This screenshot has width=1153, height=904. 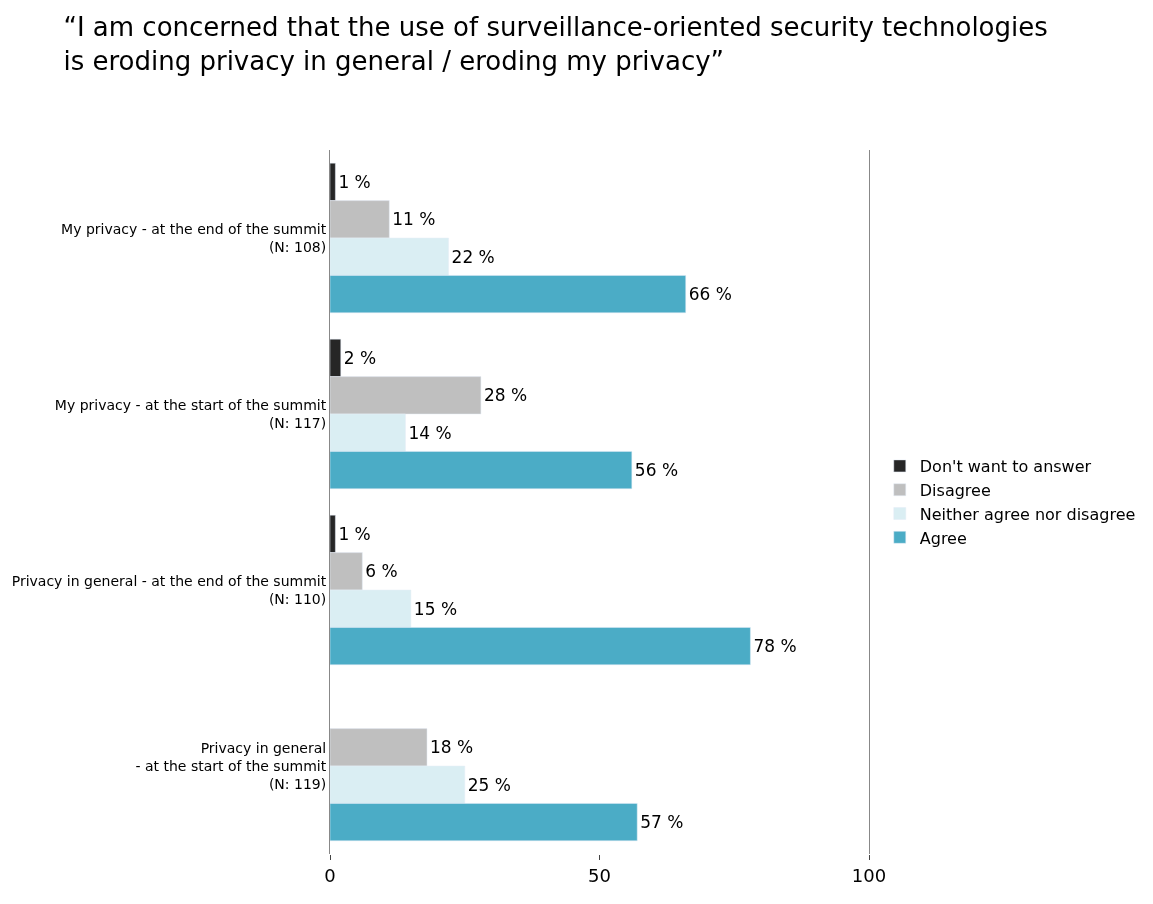 I want to click on data-label: 11 %, so click(x=414, y=219).